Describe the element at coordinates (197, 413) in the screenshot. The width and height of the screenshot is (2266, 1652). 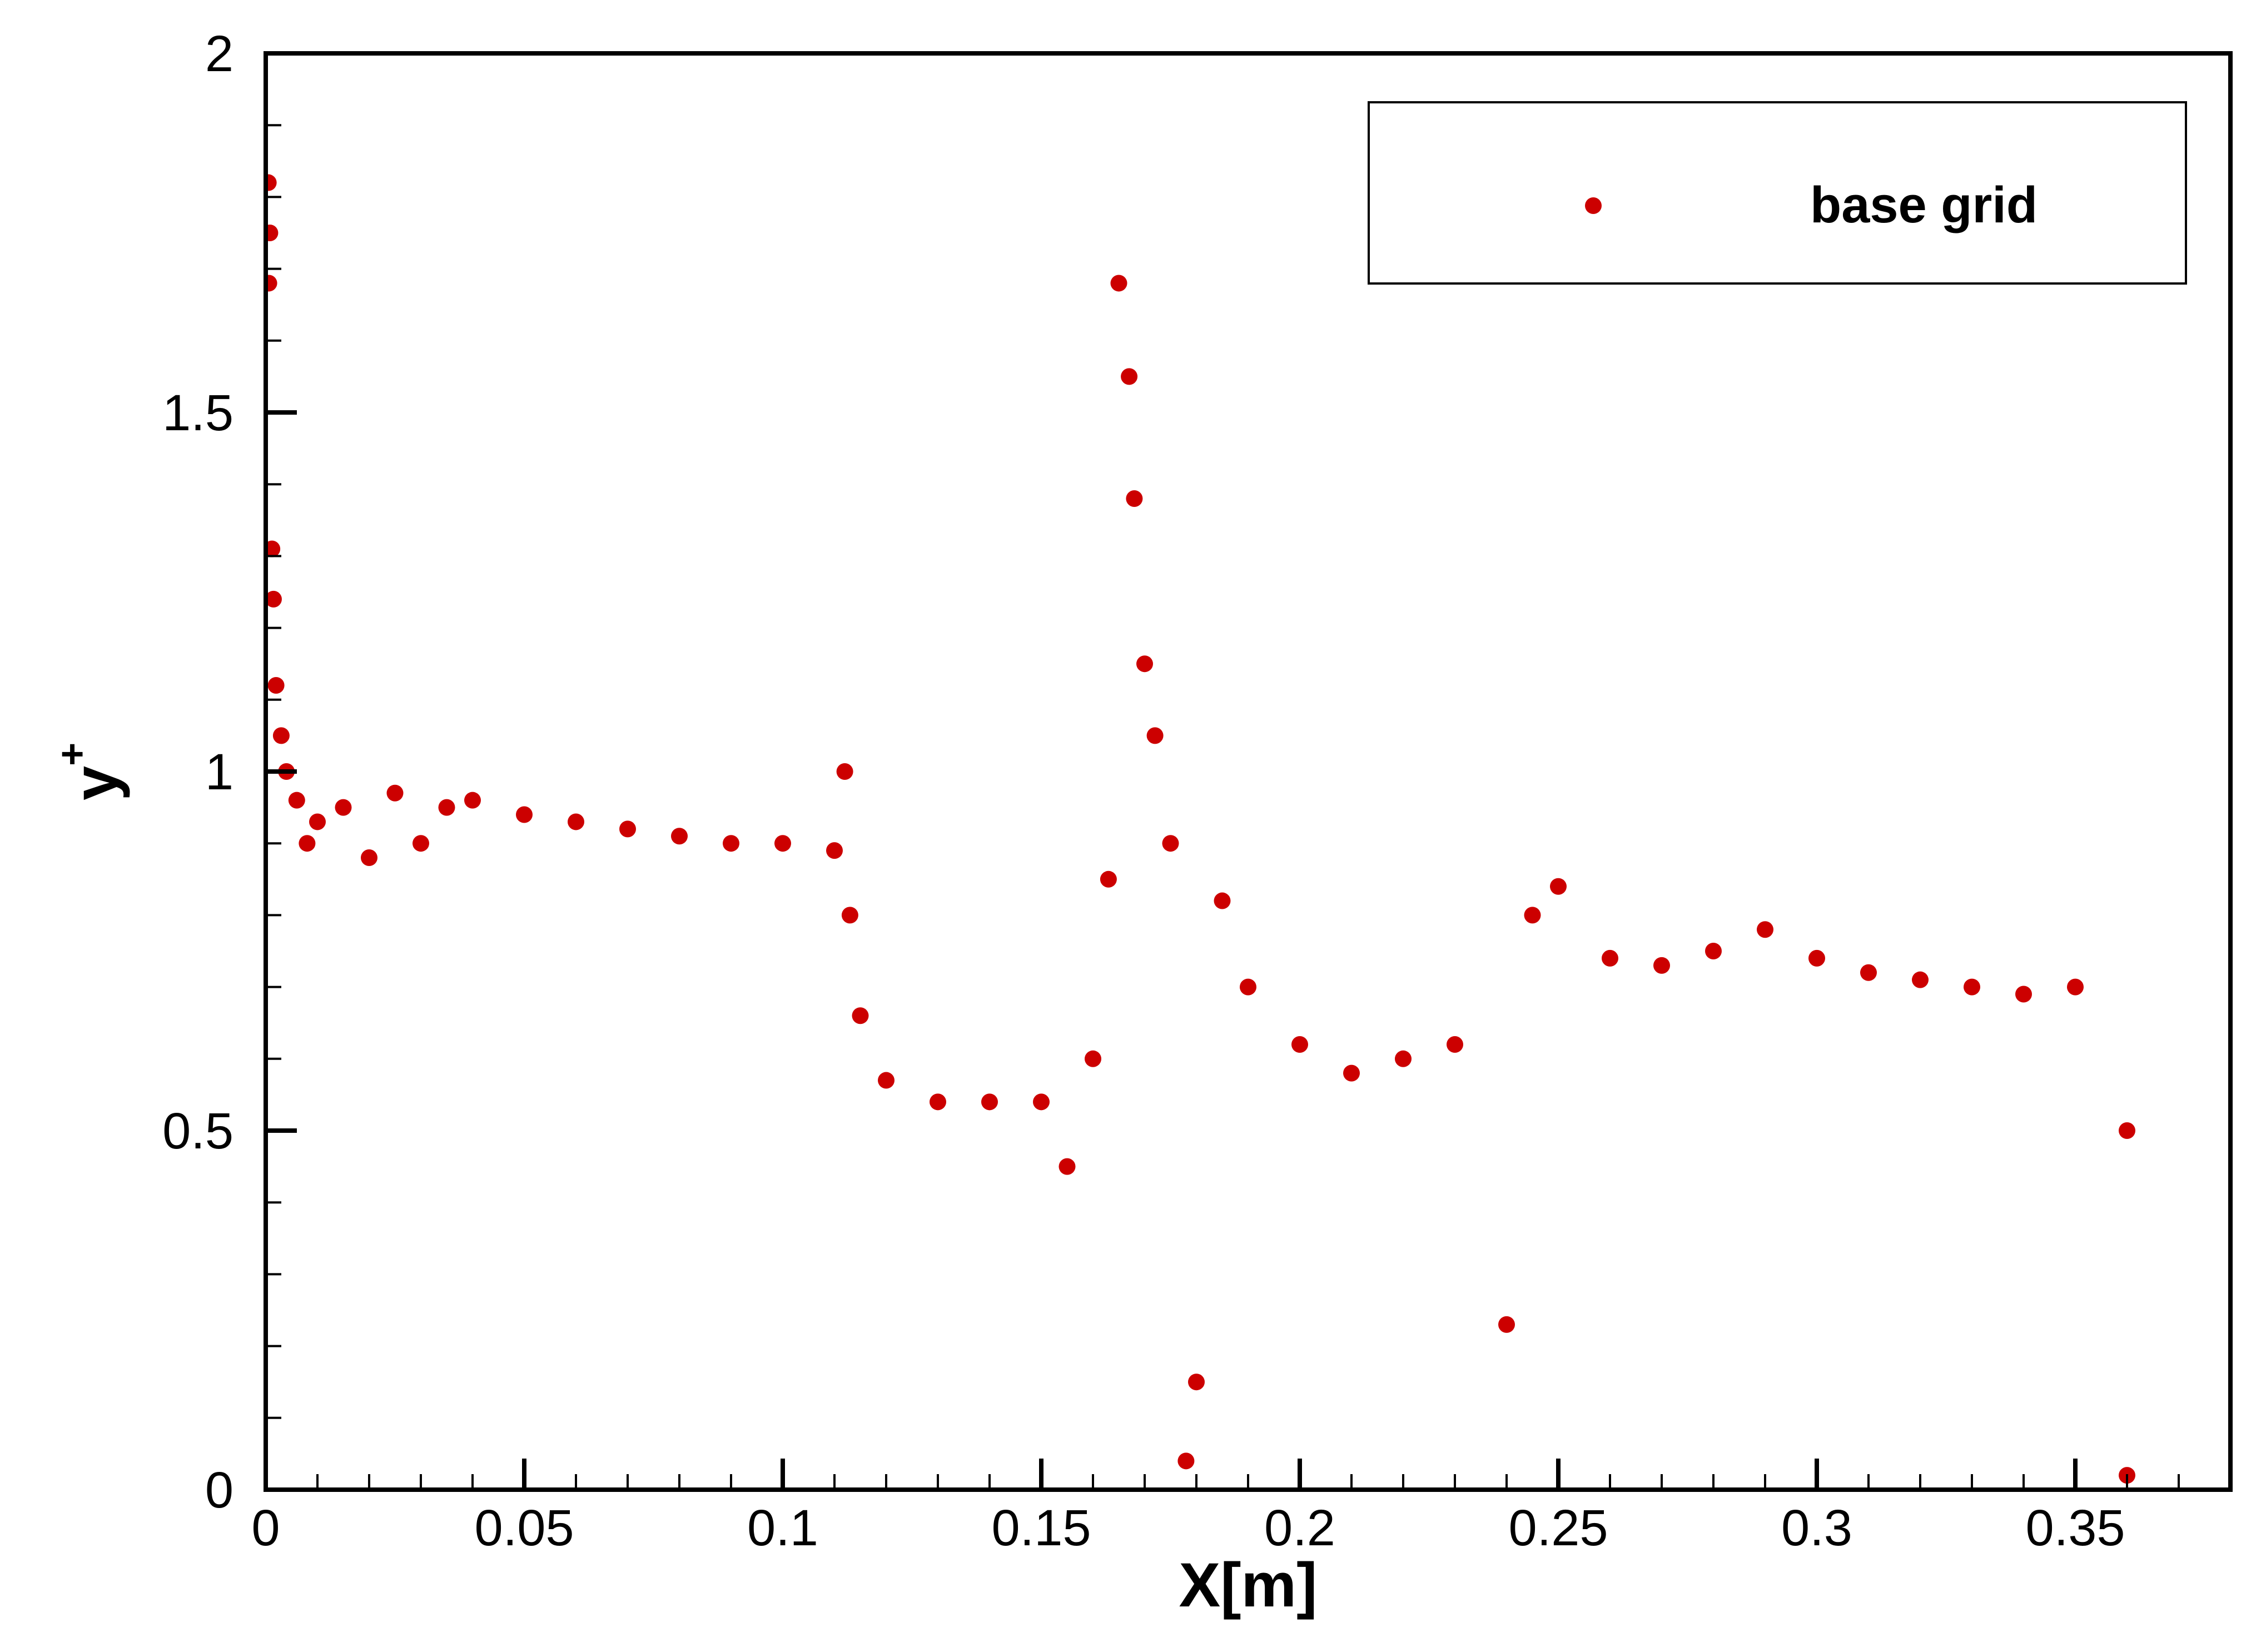
I see `y-tick-label: 1.5` at that location.